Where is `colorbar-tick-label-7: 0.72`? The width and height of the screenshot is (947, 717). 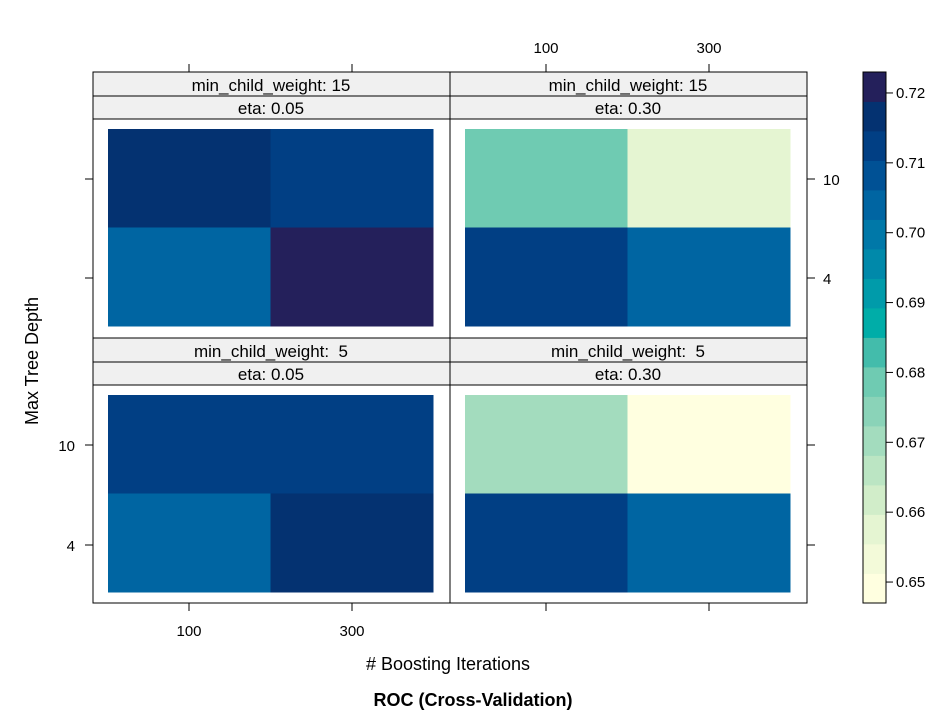
colorbar-tick-label-7: 0.72 is located at coordinates (910, 93).